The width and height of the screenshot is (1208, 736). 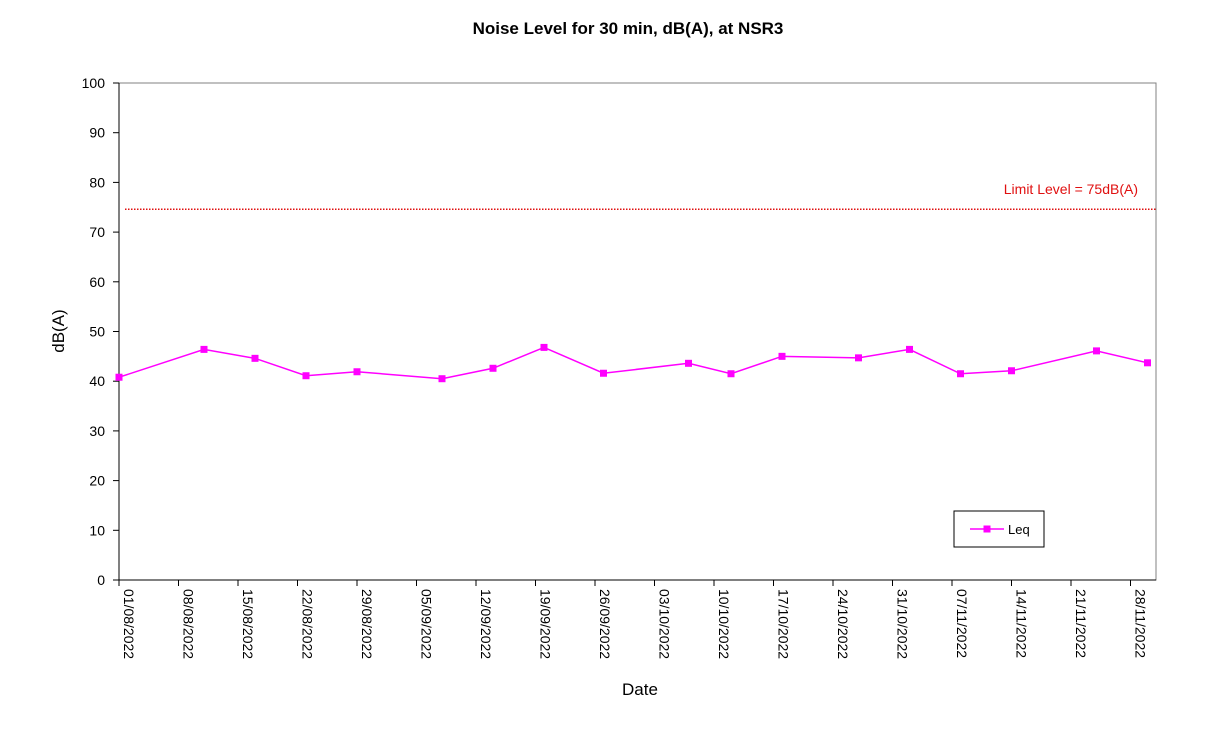 I want to click on y-tick-label: 30, so click(x=97, y=431).